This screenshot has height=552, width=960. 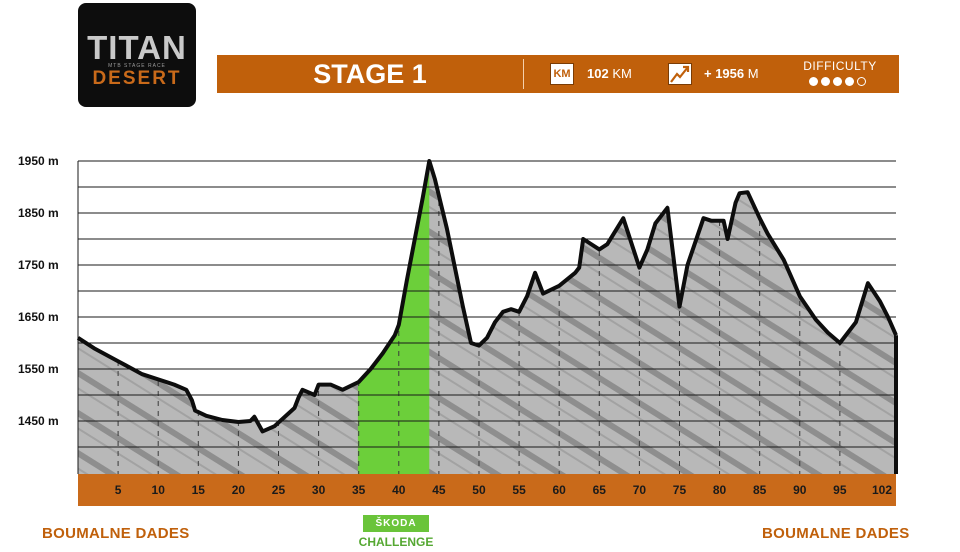 What do you see at coordinates (137, 78) in the screenshot?
I see `logo-name: DESERT` at bounding box center [137, 78].